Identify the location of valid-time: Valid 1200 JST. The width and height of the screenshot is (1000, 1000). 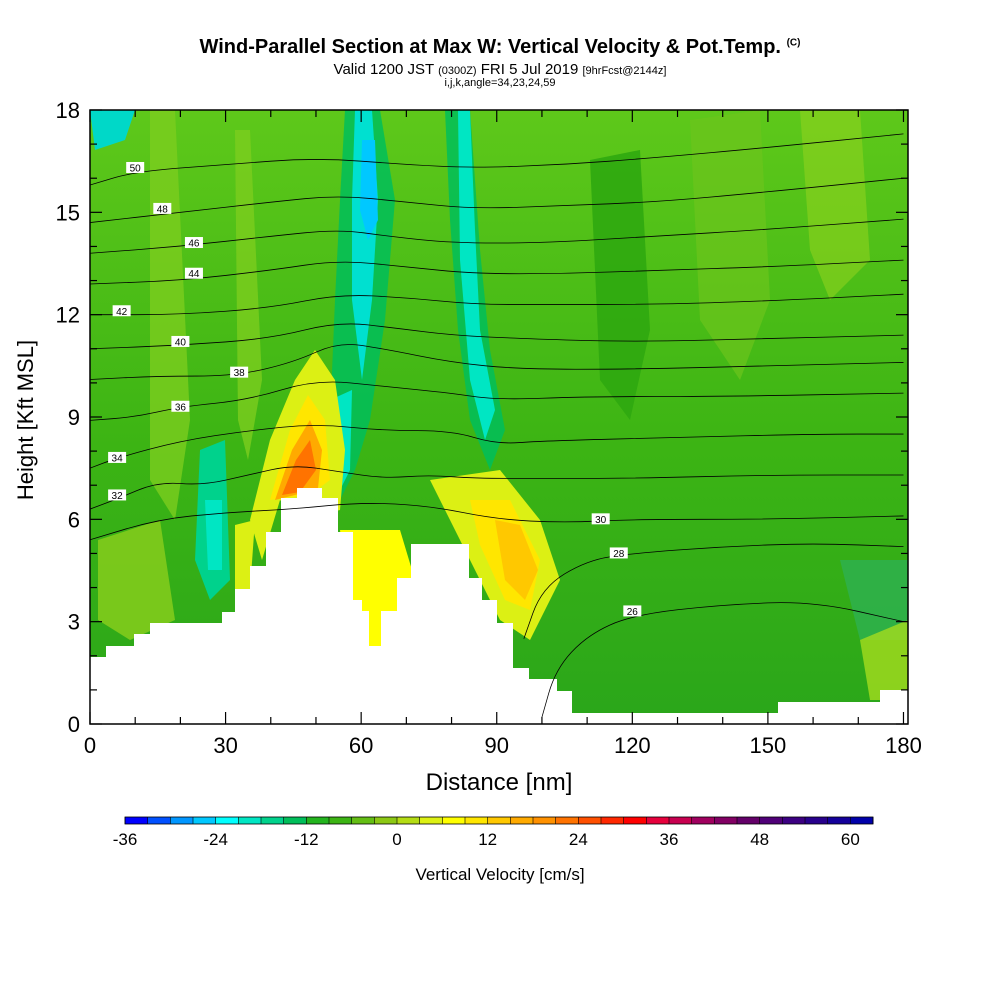
(383, 69).